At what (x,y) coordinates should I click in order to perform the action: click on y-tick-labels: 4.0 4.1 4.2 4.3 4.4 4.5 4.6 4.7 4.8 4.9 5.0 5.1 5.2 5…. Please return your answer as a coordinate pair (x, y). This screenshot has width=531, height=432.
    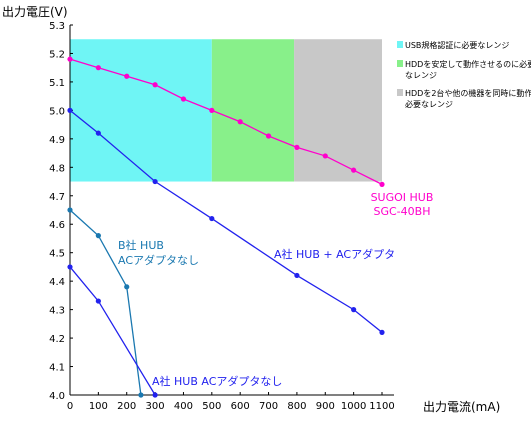
    Looking at the image, I should click on (61, 211).